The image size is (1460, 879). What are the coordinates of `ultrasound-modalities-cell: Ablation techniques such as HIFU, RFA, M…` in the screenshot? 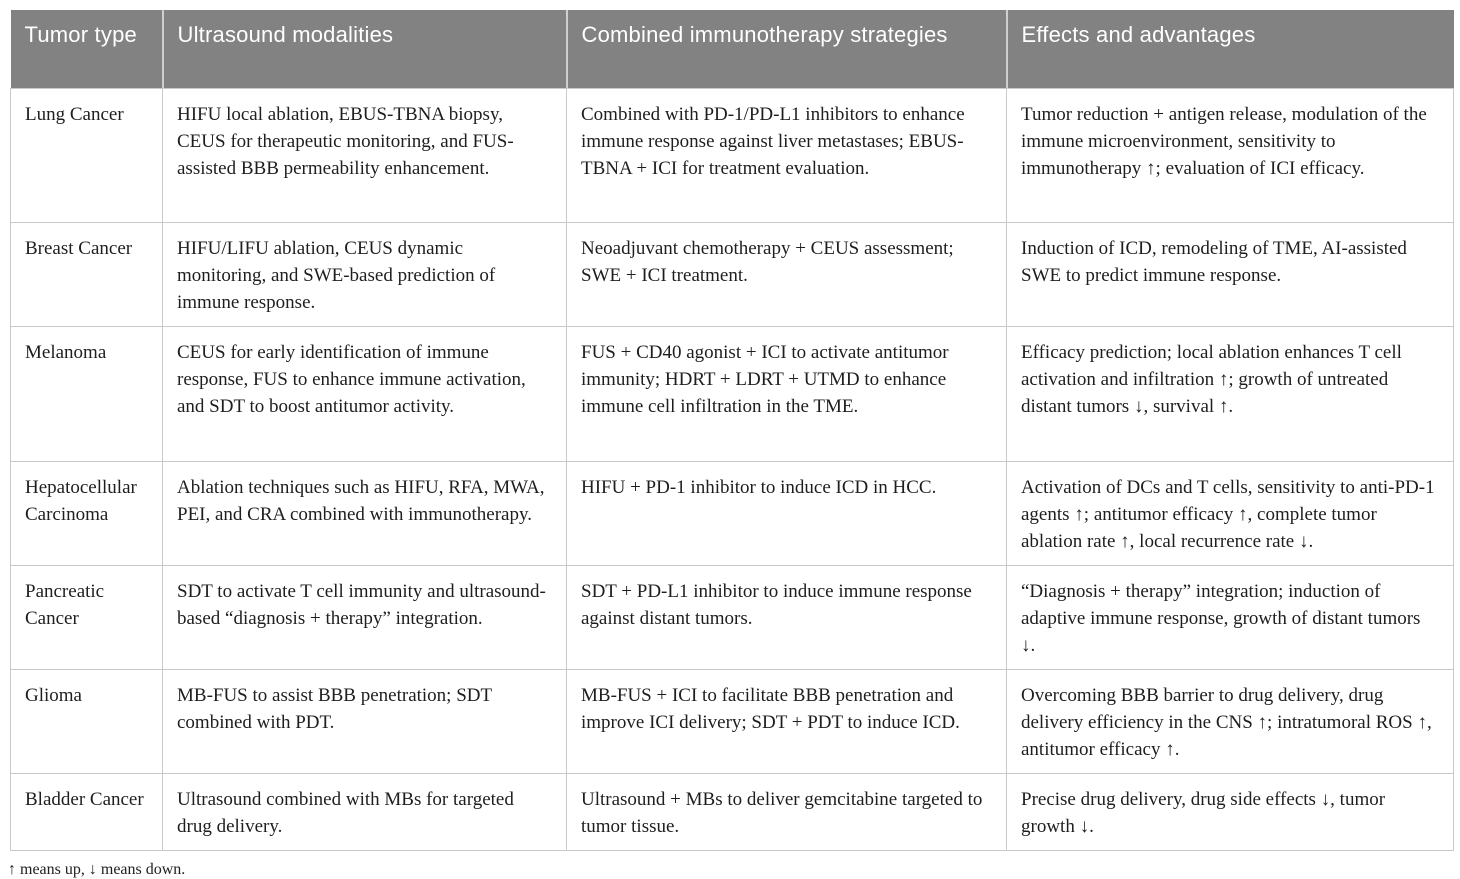 It's located at (364, 513).